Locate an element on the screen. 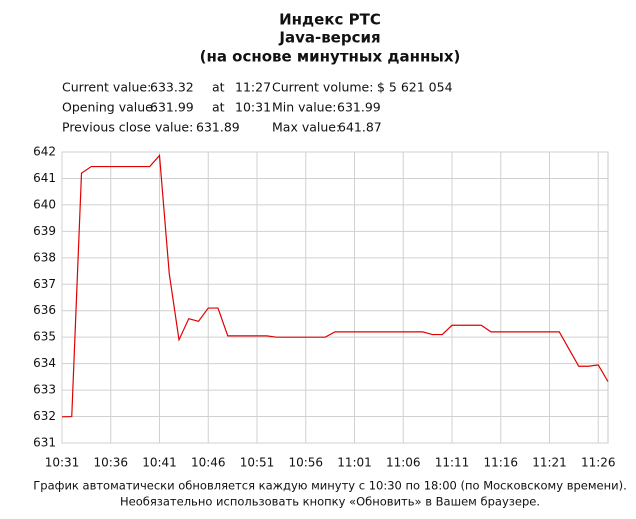  x-tick-label: 11:16 is located at coordinates (500, 463).